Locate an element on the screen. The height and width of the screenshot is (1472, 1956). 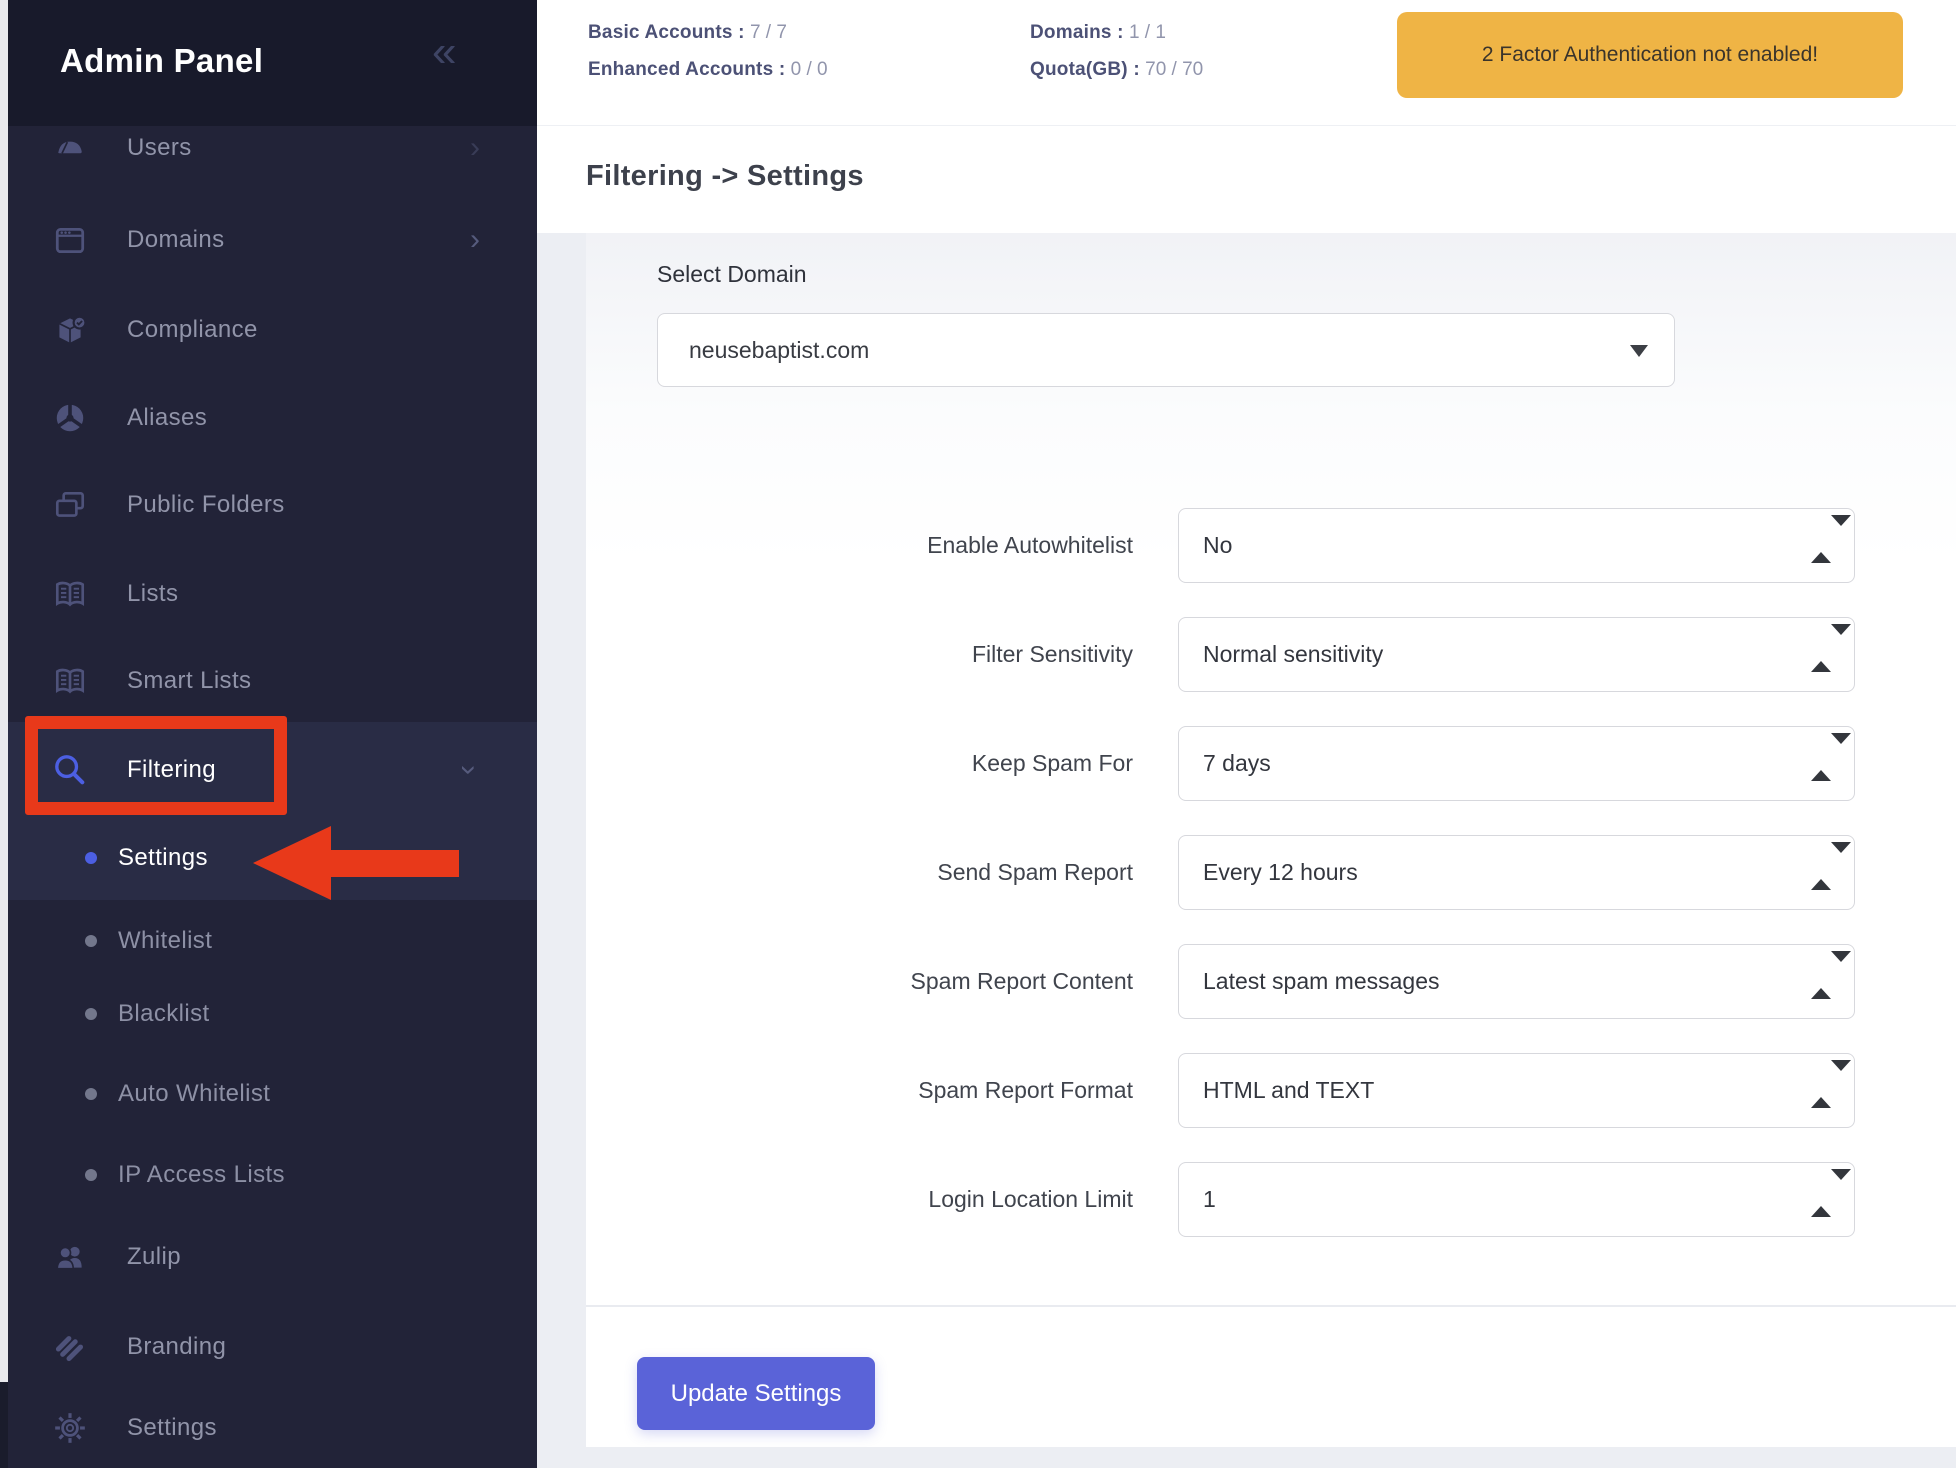
select-value: Normal sensitivity is located at coordinates (1293, 654).